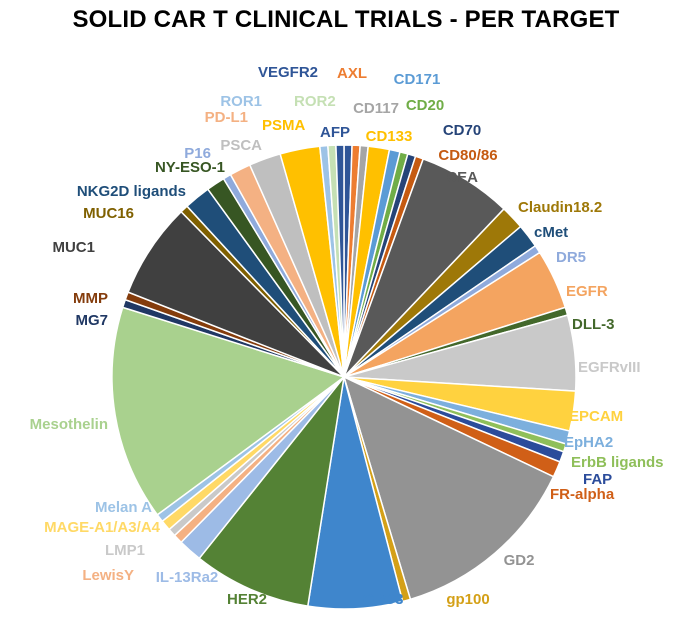 This screenshot has width=692, height=620. Describe the element at coordinates (226, 117) in the screenshot. I see `slice-label-pd-l1: PD-L1` at that location.